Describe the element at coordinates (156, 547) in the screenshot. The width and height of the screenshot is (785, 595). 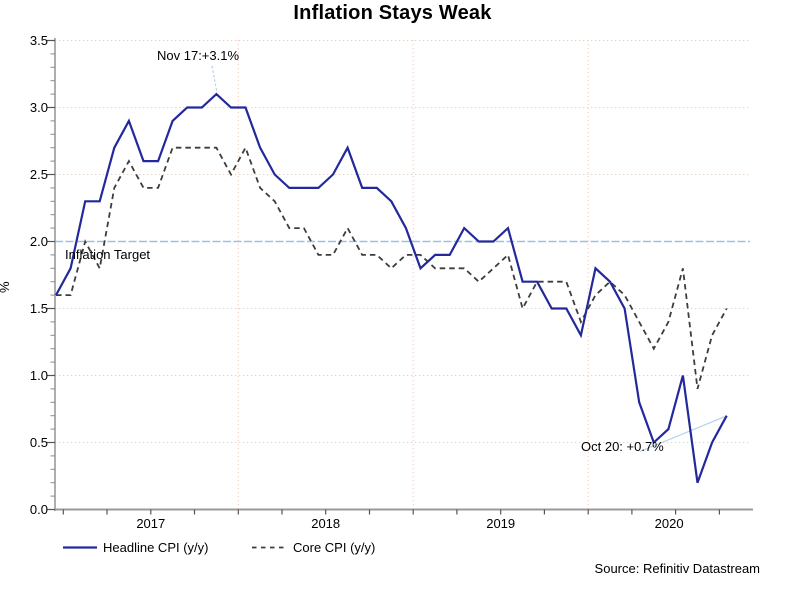
I see `legend-label-headline-cpi: Headline CPI (y/y)` at that location.